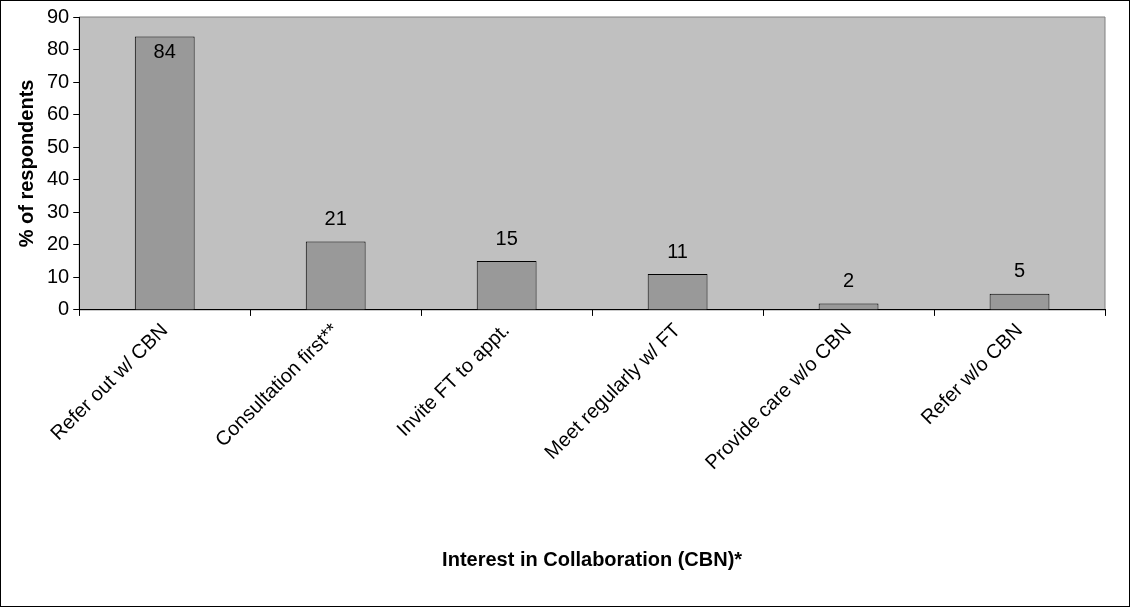  What do you see at coordinates (1019, 270) in the screenshot?
I see `data-label: 5` at bounding box center [1019, 270].